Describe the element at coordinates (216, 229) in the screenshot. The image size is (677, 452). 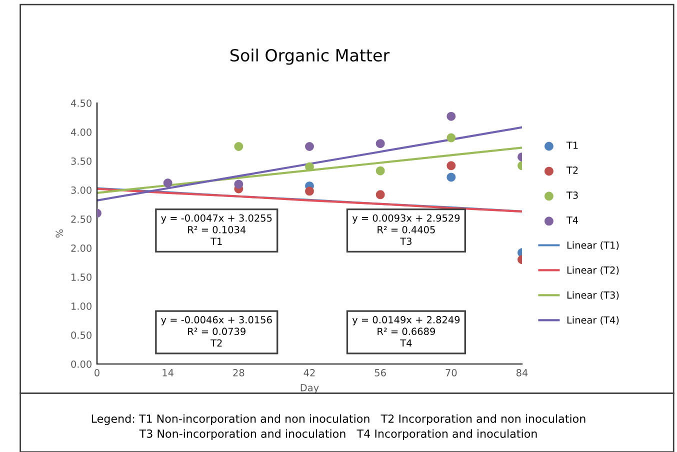
I see `annotation: y = -0.0047x + 3.0255 R² = 0.1034 T1` at that location.